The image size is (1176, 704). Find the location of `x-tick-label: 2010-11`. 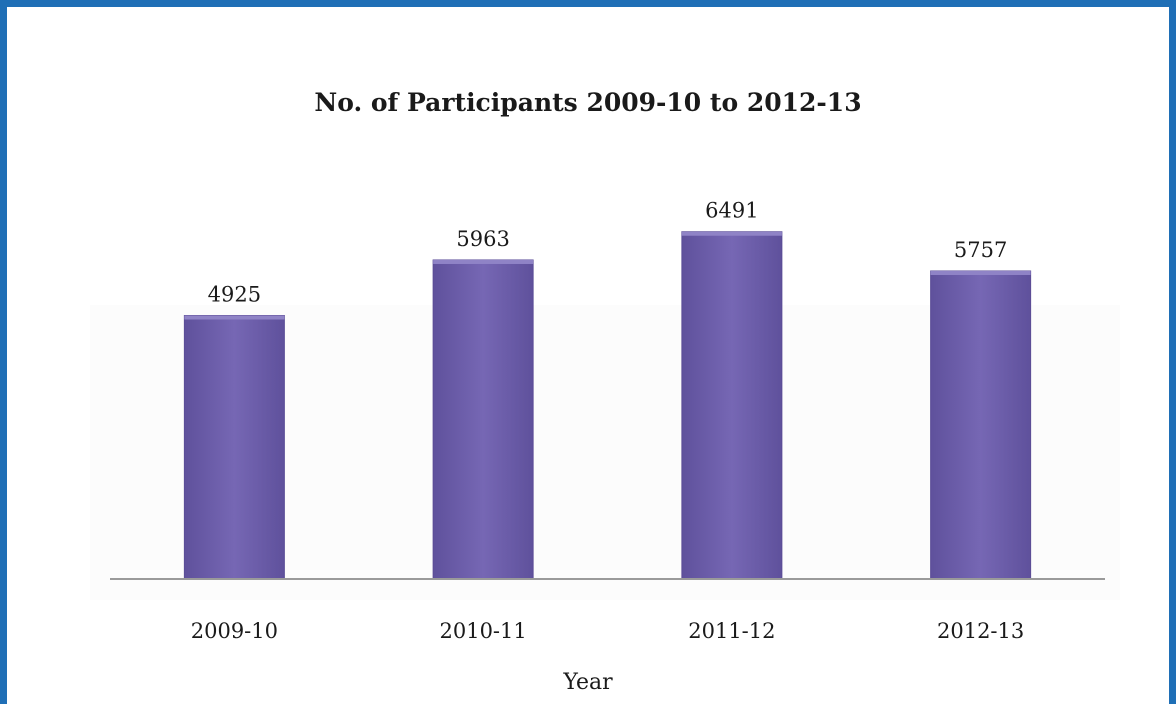

x-tick-label: 2010-11 is located at coordinates (482, 631).